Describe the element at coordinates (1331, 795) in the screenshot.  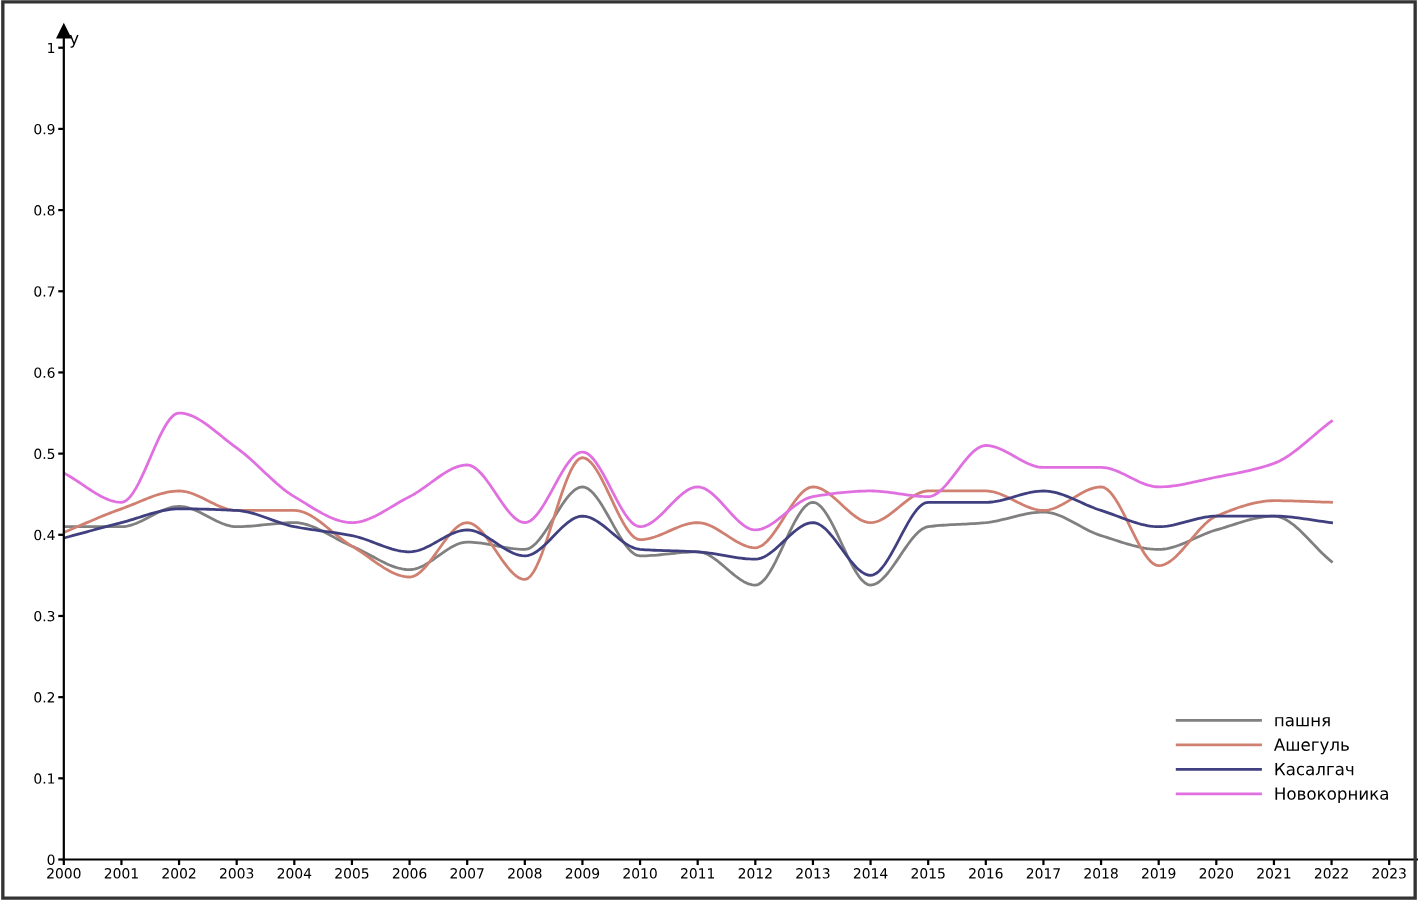
I see `legend-label: Новокорника` at that location.